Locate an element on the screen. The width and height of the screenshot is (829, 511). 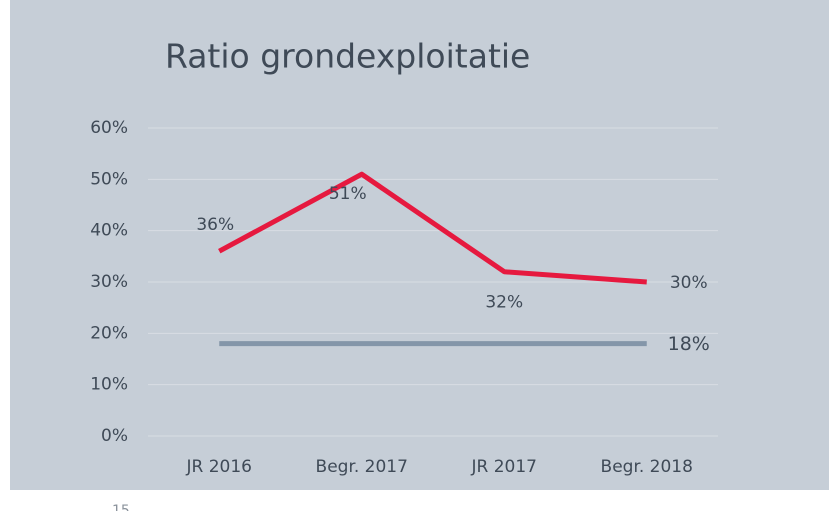
data-label: 18% is located at coordinates (689, 344).